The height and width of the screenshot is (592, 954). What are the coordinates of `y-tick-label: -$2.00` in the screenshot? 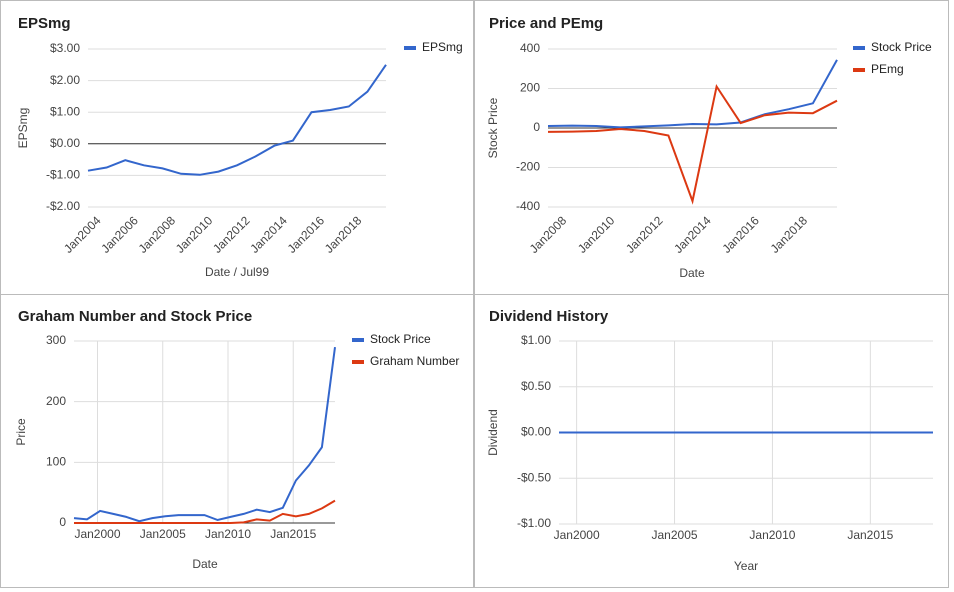 It's located at (63, 206).